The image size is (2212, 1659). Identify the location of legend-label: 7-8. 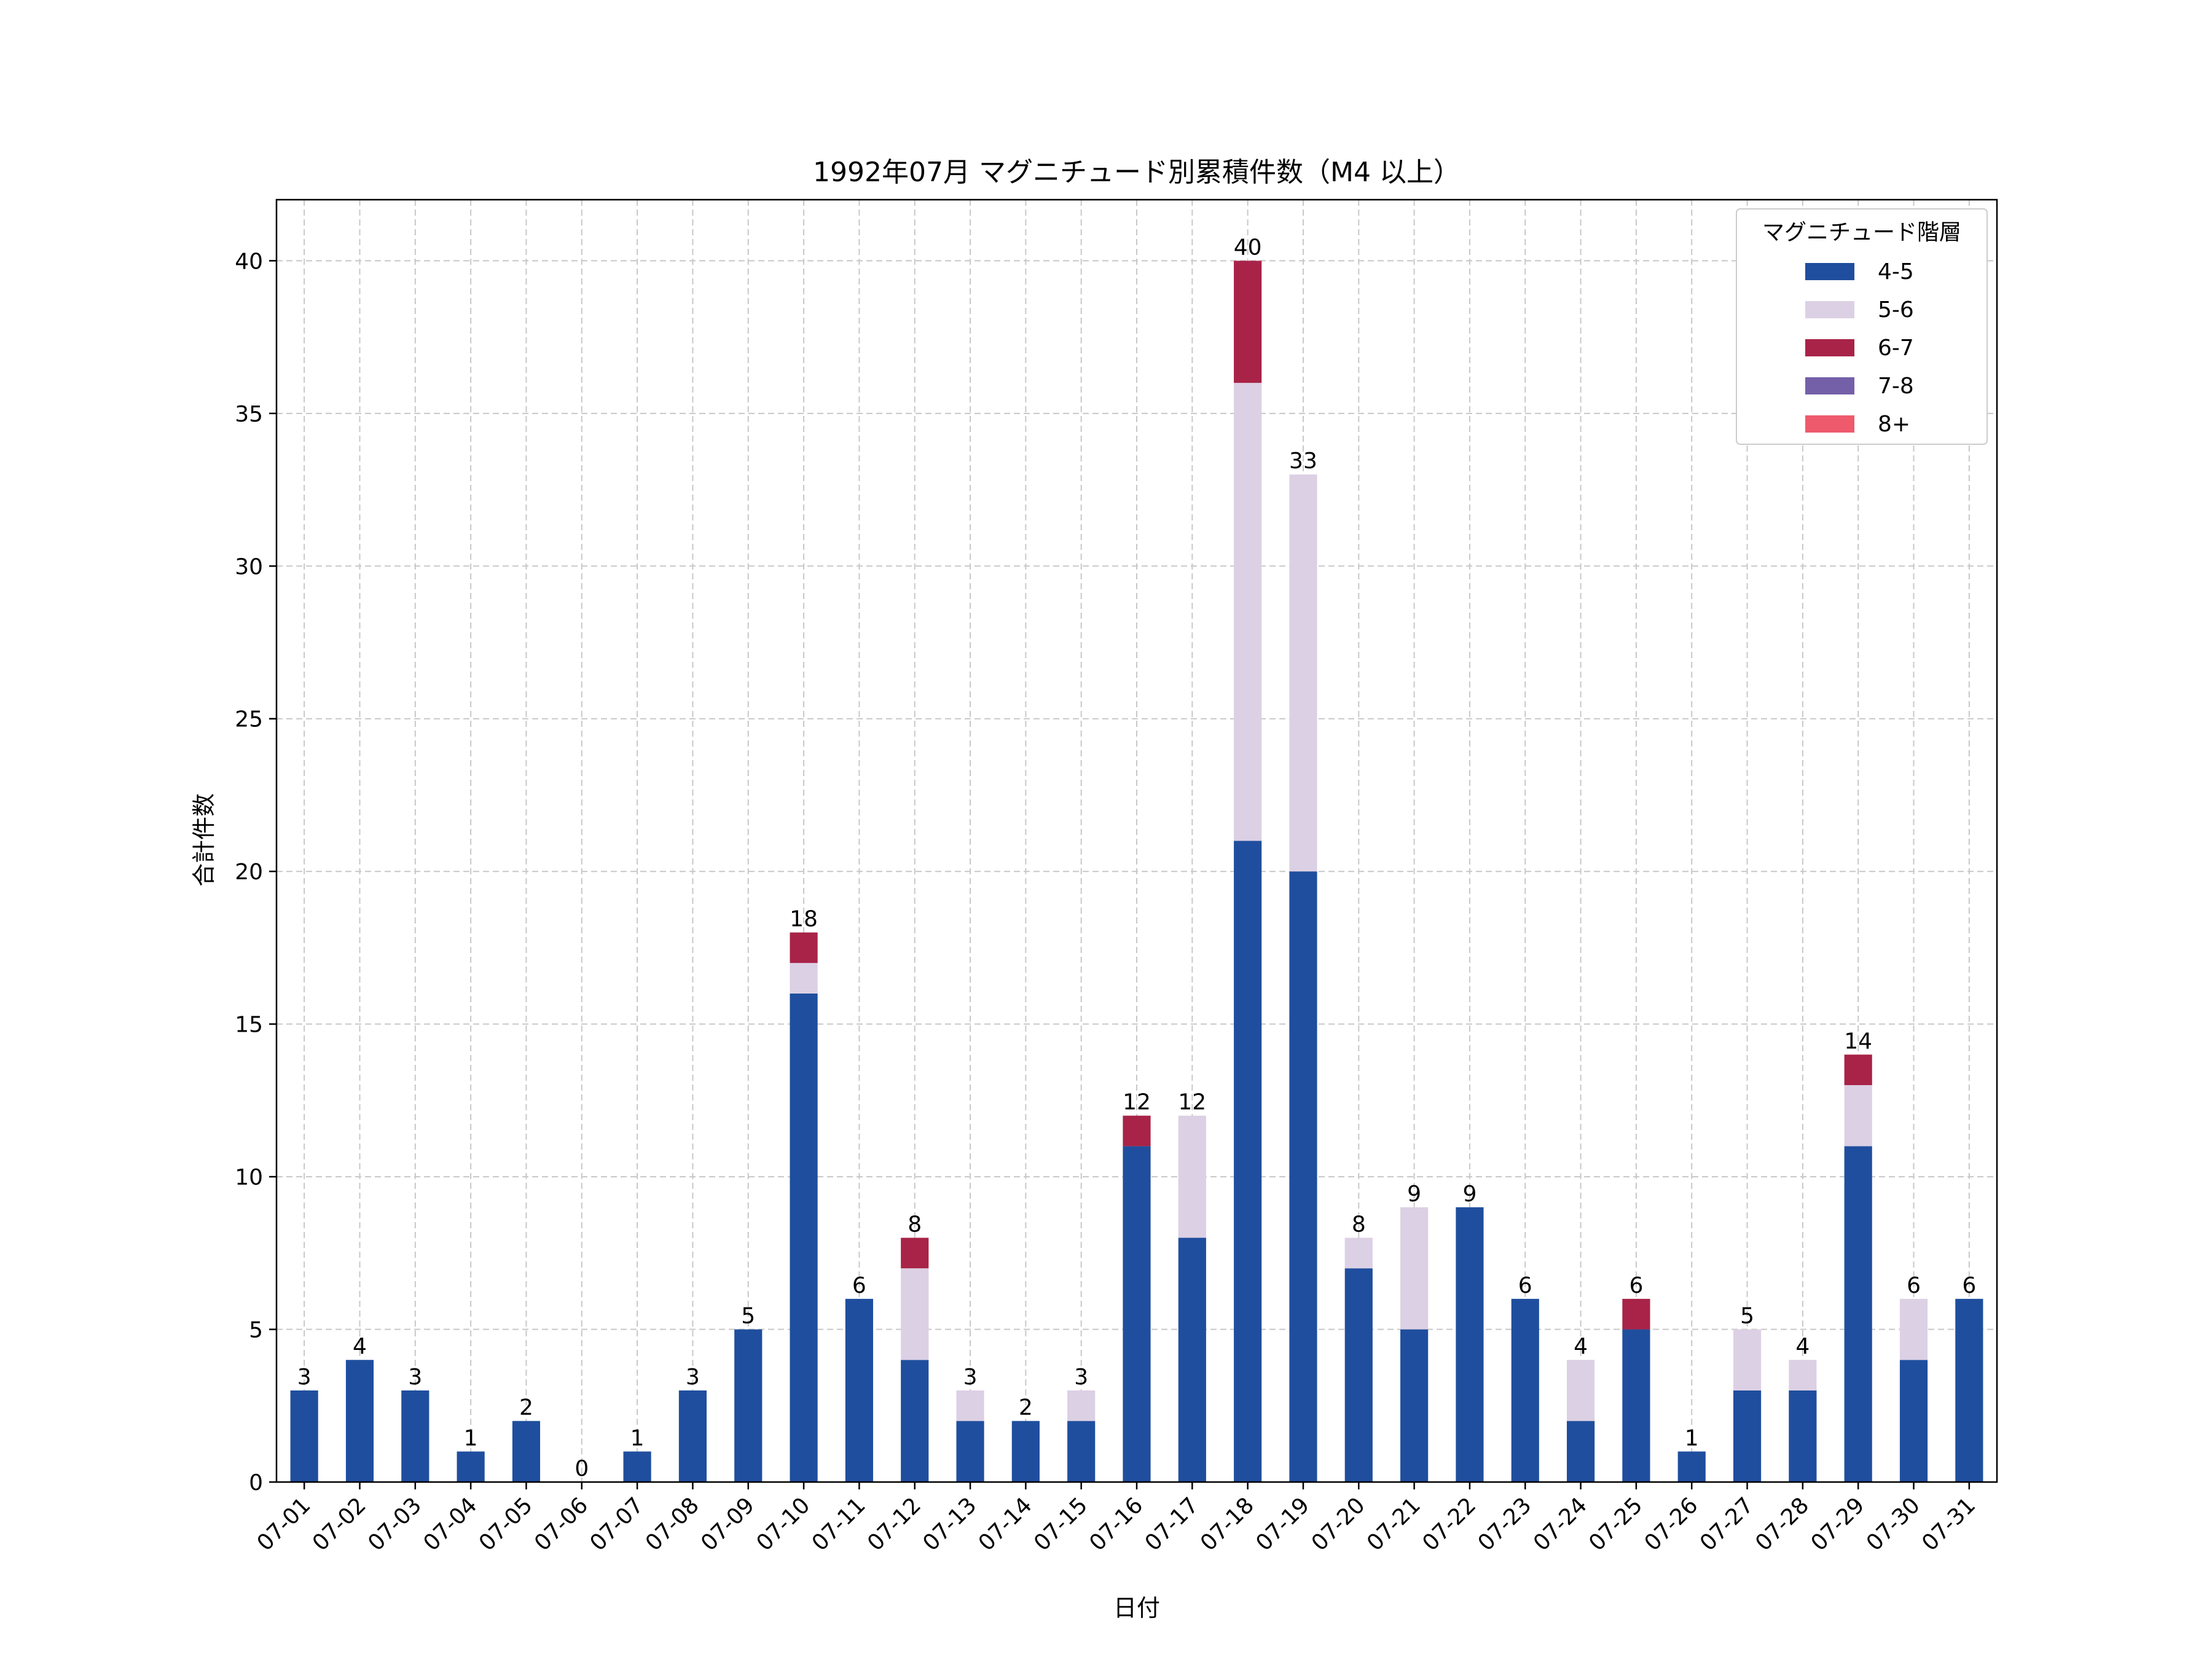
(1896, 386).